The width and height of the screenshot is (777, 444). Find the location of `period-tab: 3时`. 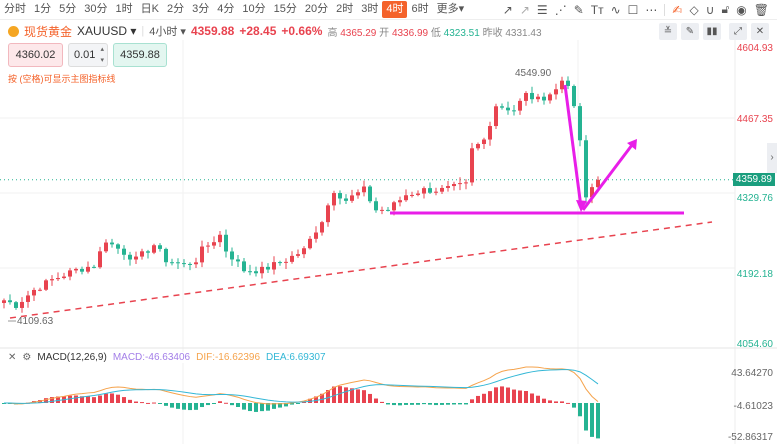

period-tab: 3时 is located at coordinates (370, 9).